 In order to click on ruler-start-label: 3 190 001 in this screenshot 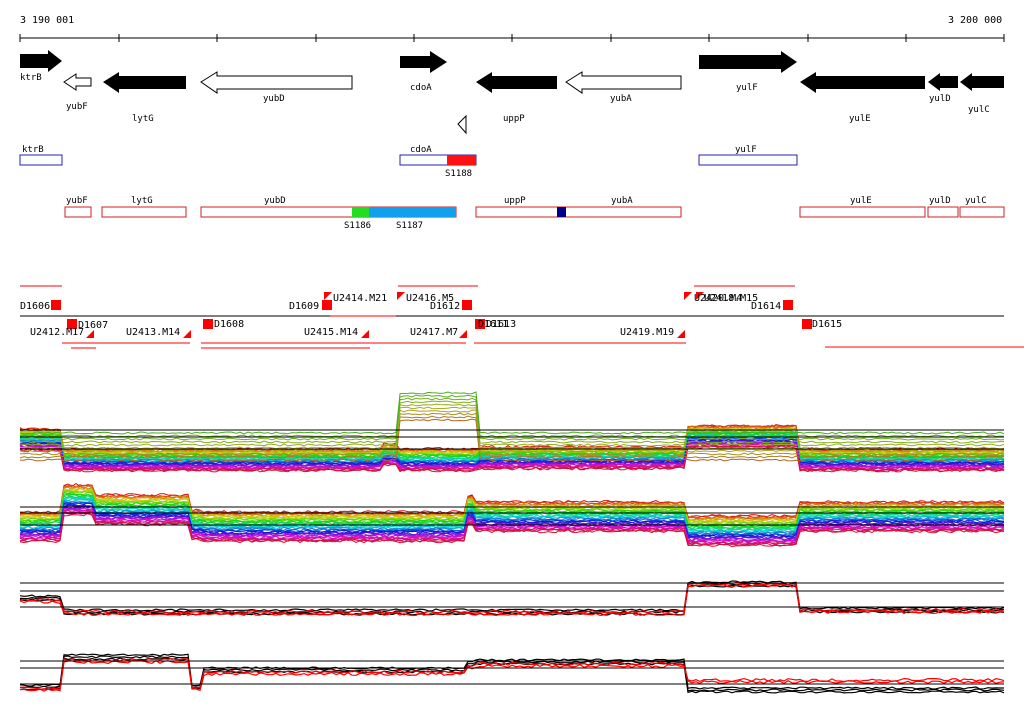, I will do `click(47, 20)`.